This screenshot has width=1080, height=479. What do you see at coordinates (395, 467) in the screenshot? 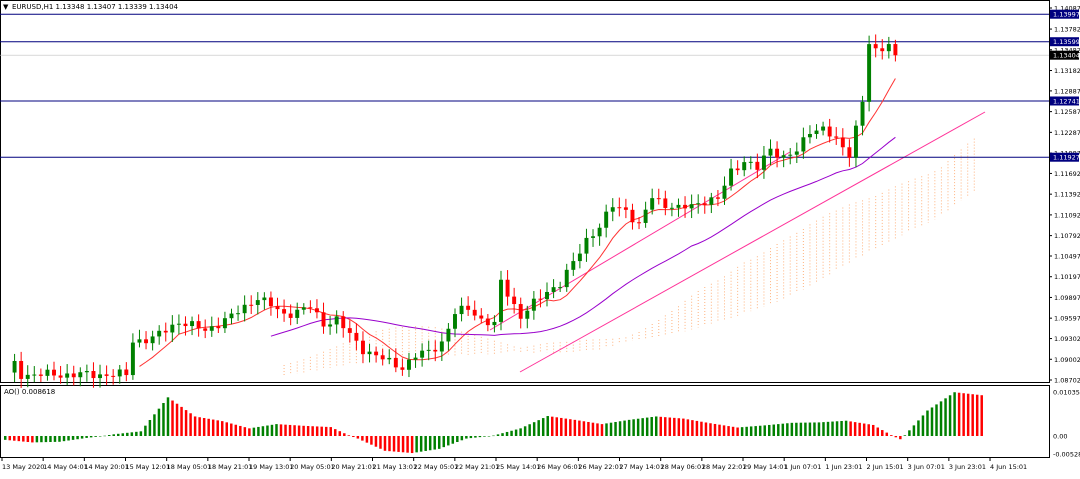
I see `time-axis-label: 21 May 13:01` at bounding box center [395, 467].